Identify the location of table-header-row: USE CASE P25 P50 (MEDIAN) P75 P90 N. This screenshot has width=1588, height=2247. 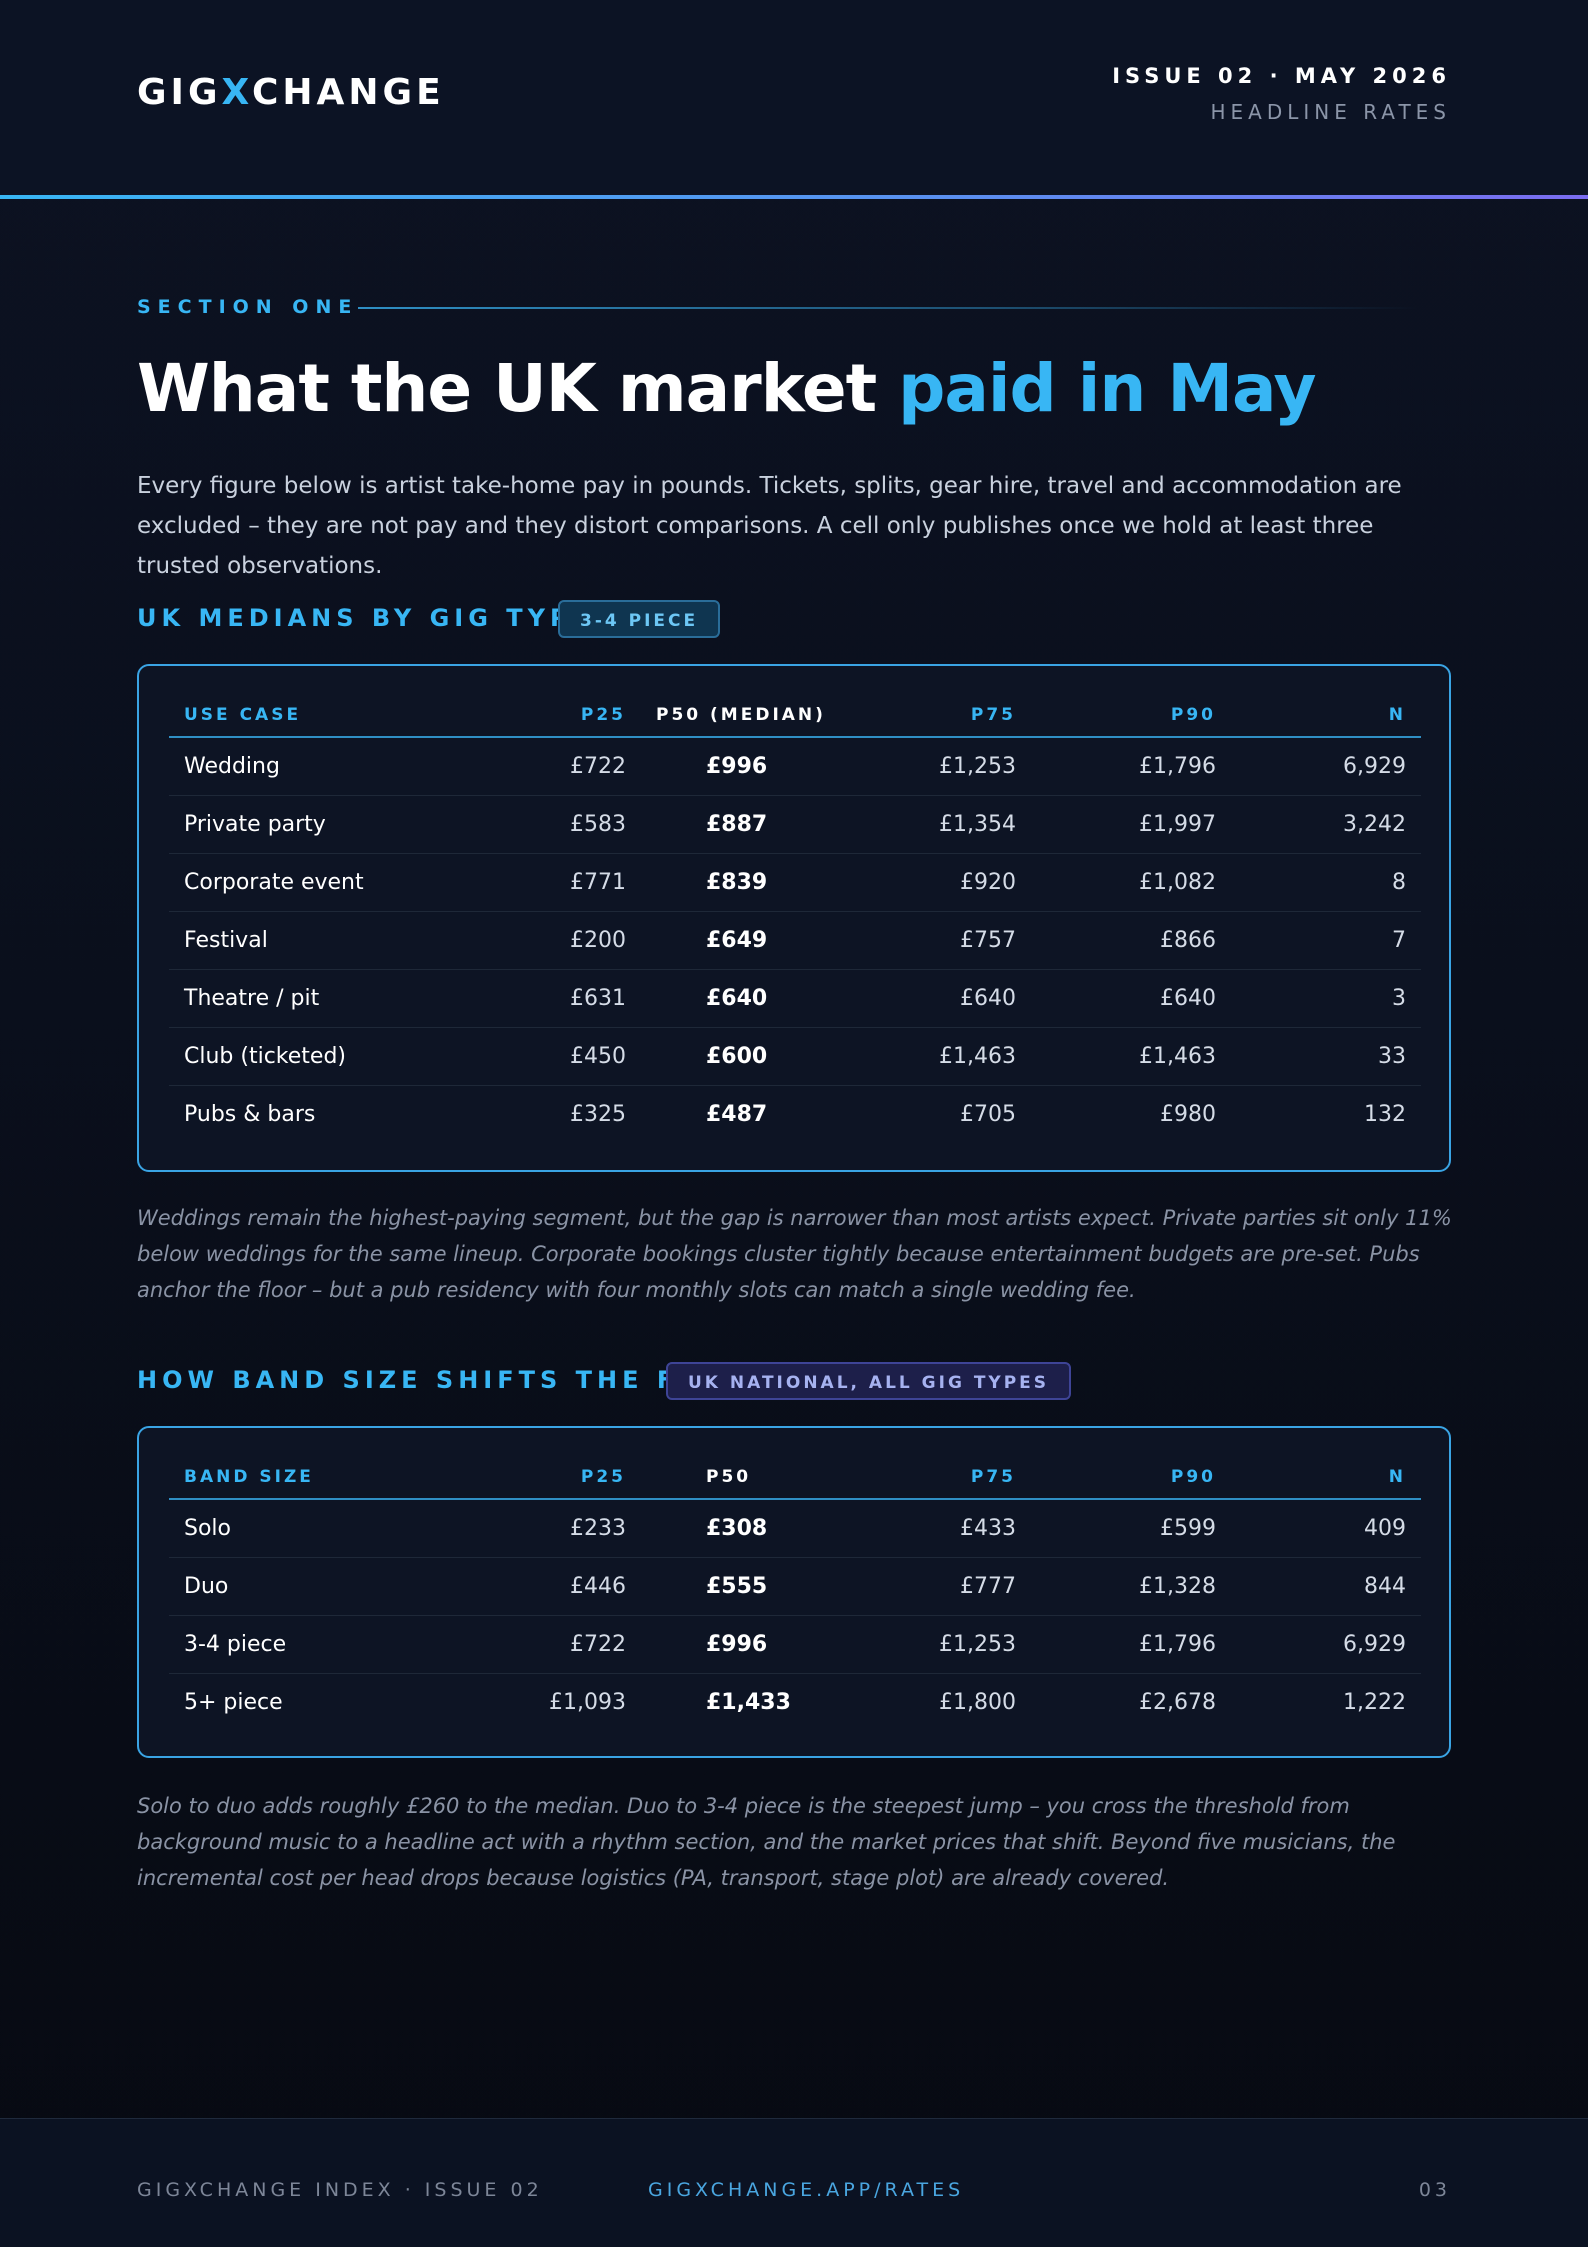
(795, 716).